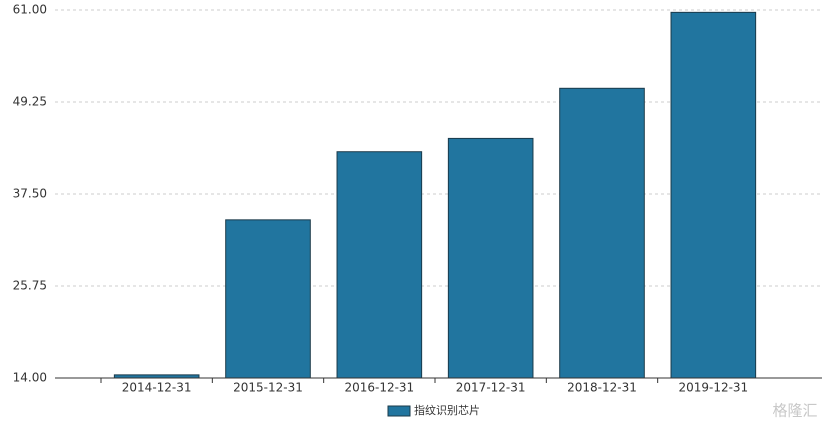  Describe the element at coordinates (491, 388) in the screenshot. I see `x-tick-label: 2017-12-31` at that location.